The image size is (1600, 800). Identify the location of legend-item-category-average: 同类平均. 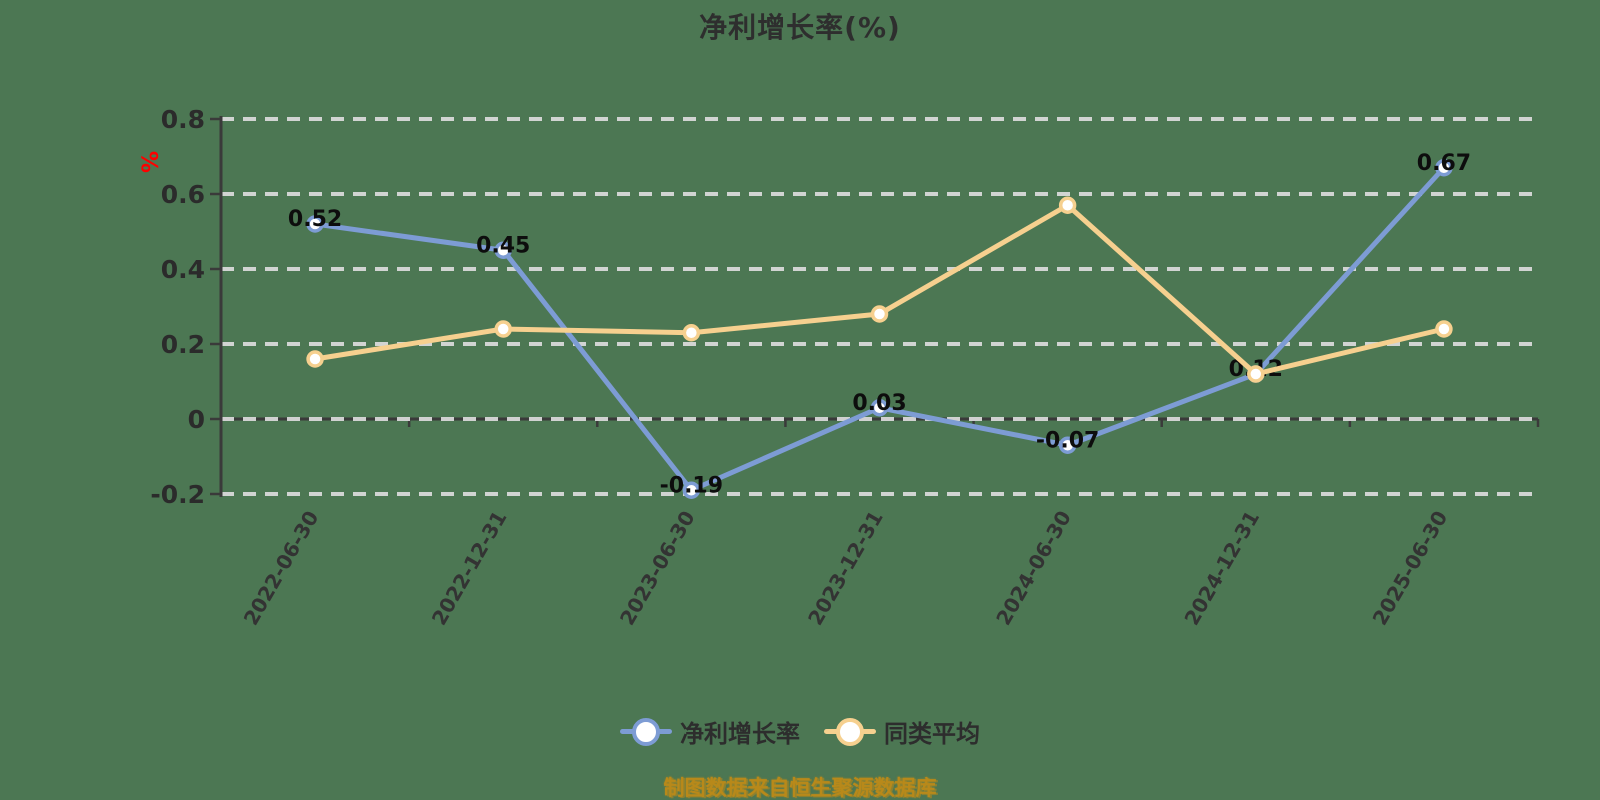
(902, 731).